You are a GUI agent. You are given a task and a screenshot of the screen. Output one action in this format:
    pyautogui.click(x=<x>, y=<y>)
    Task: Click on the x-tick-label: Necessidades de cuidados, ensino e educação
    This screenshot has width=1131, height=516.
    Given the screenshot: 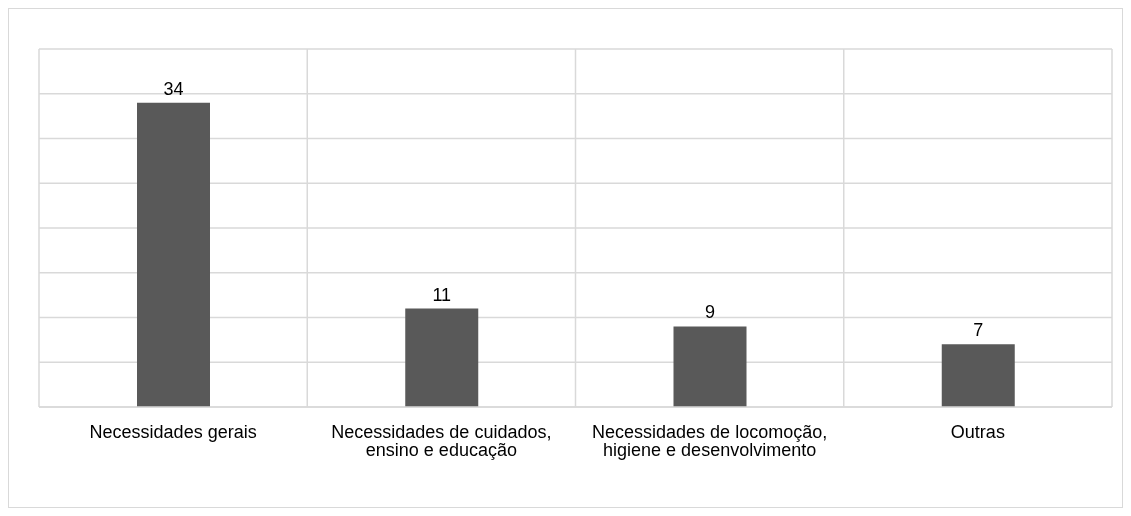 What is the action you would take?
    pyautogui.click(x=441, y=440)
    